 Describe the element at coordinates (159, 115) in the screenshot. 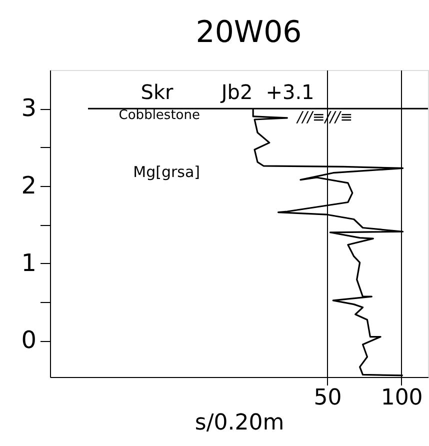

I see `annotation: Cobblestone` at that location.